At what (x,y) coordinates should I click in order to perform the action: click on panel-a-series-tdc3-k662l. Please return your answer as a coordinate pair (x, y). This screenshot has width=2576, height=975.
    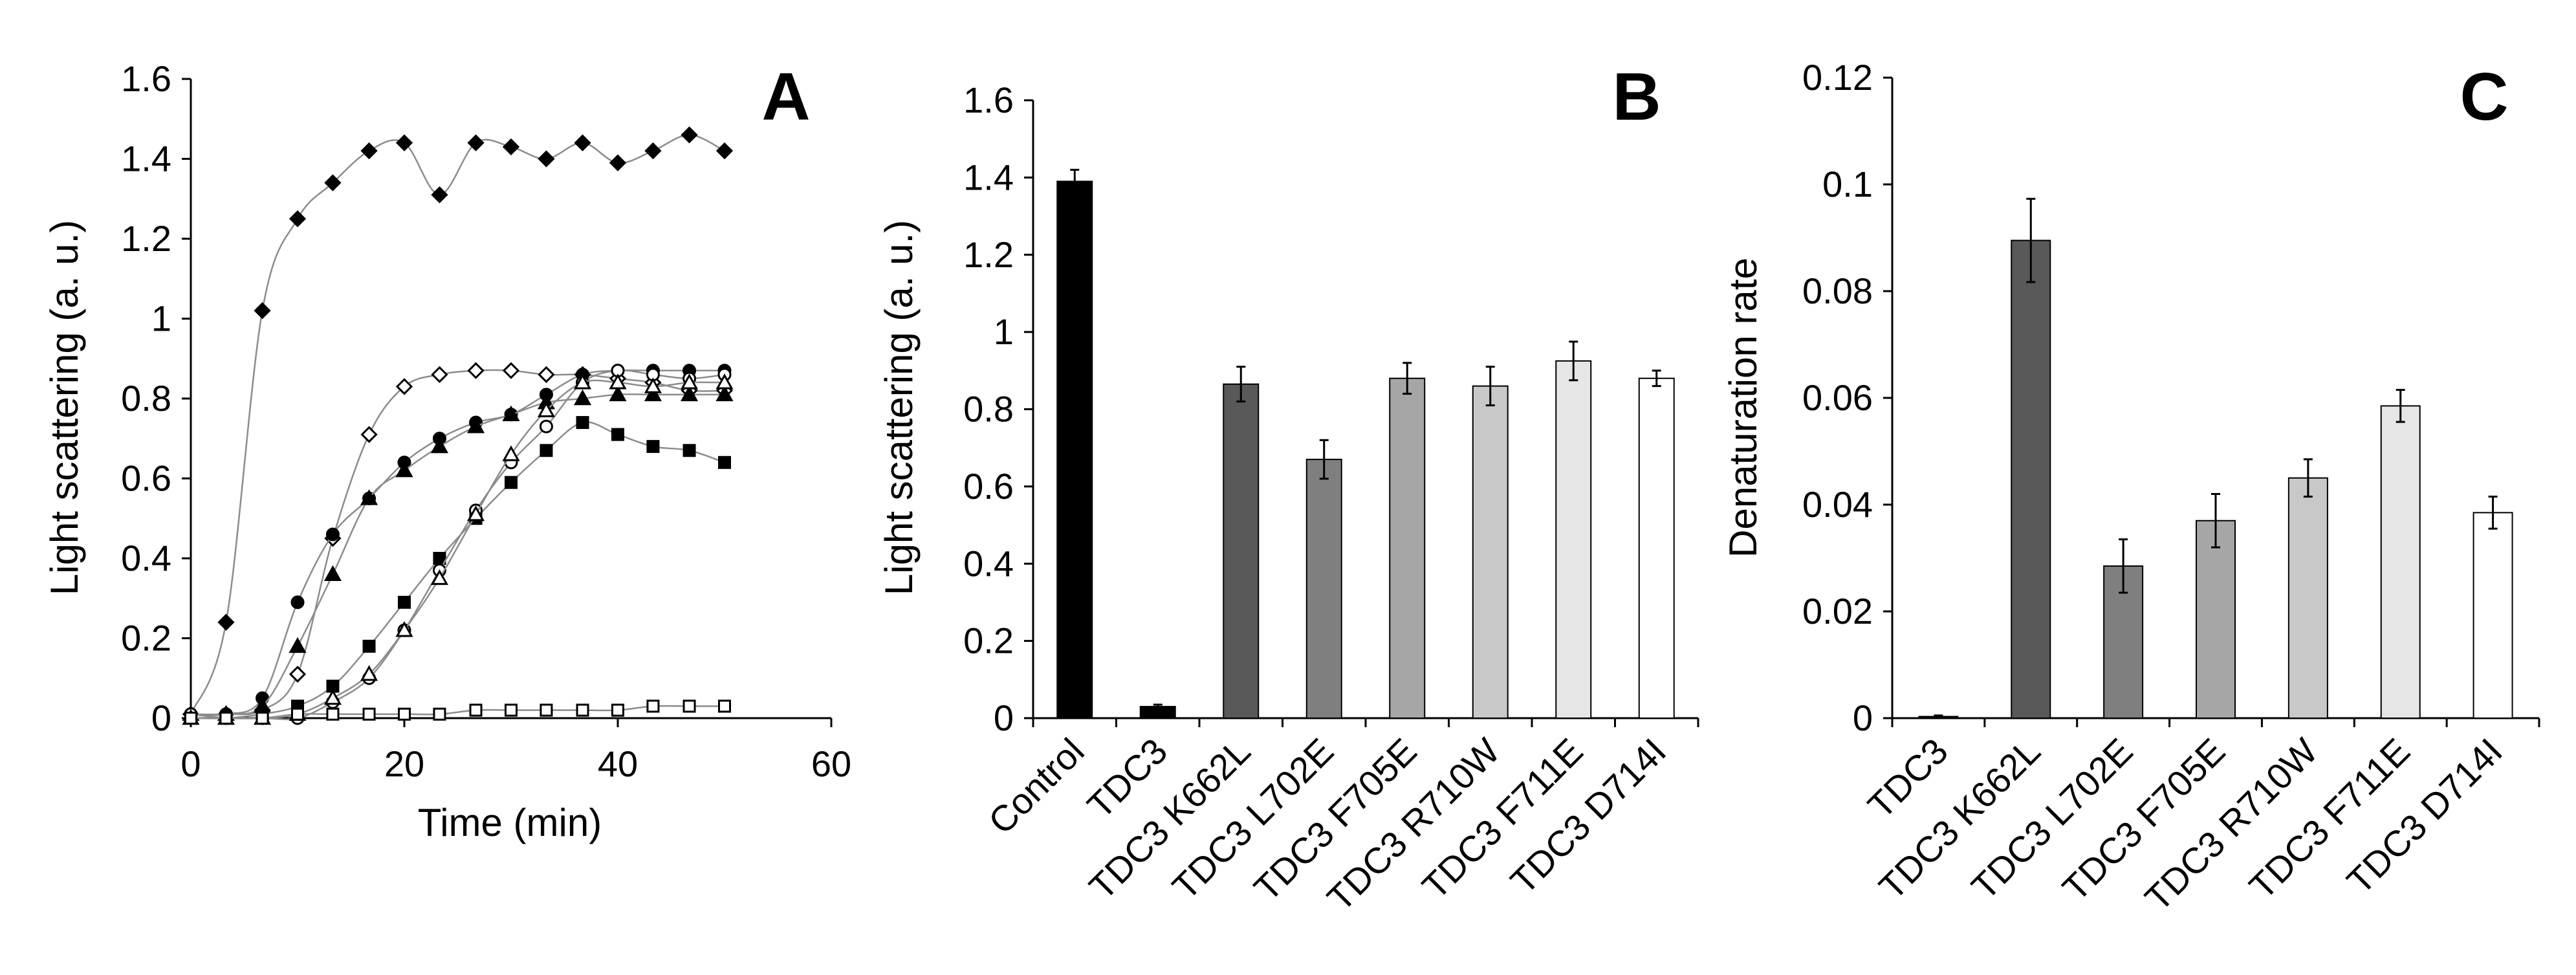
    Looking at the image, I should click on (458, 549).